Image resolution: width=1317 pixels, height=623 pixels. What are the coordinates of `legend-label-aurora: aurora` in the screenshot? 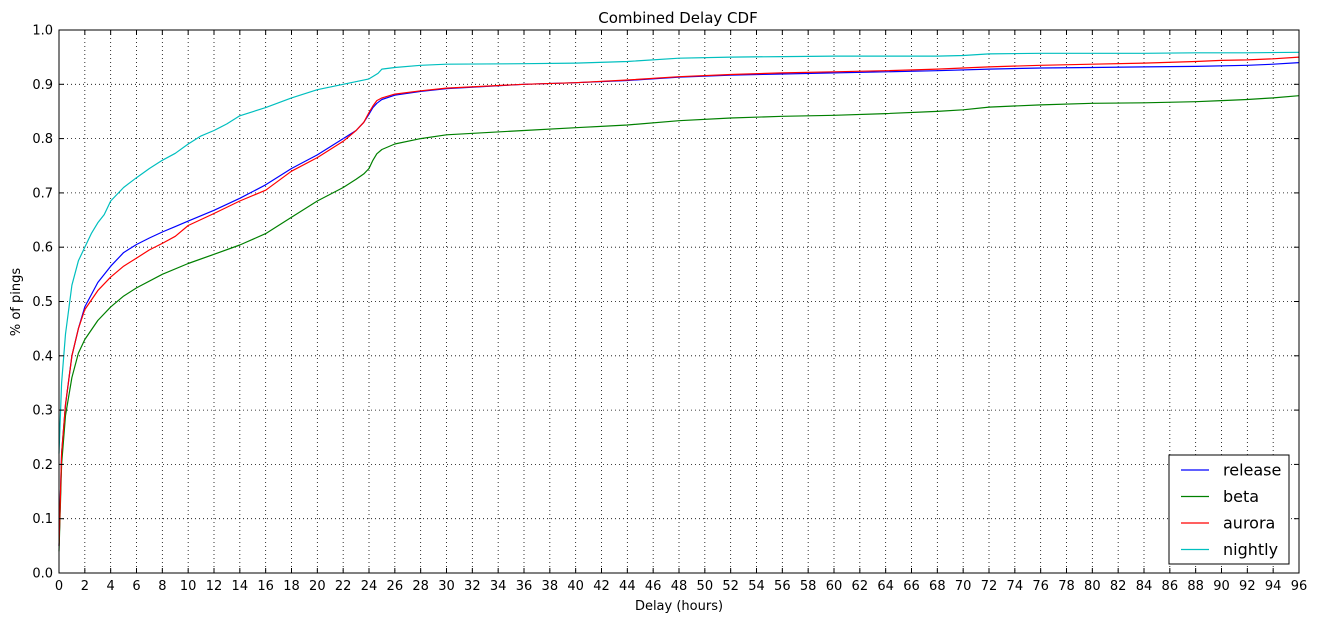 It's located at (1249, 523).